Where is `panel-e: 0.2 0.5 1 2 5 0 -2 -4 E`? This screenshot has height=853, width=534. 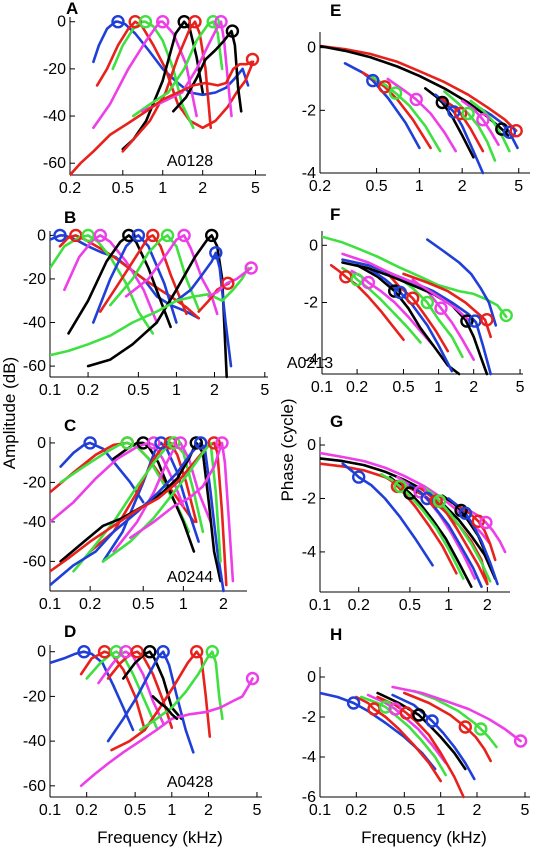
panel-e: 0.2 0.5 1 2 5 0 -2 -4 E is located at coordinates (416, 98).